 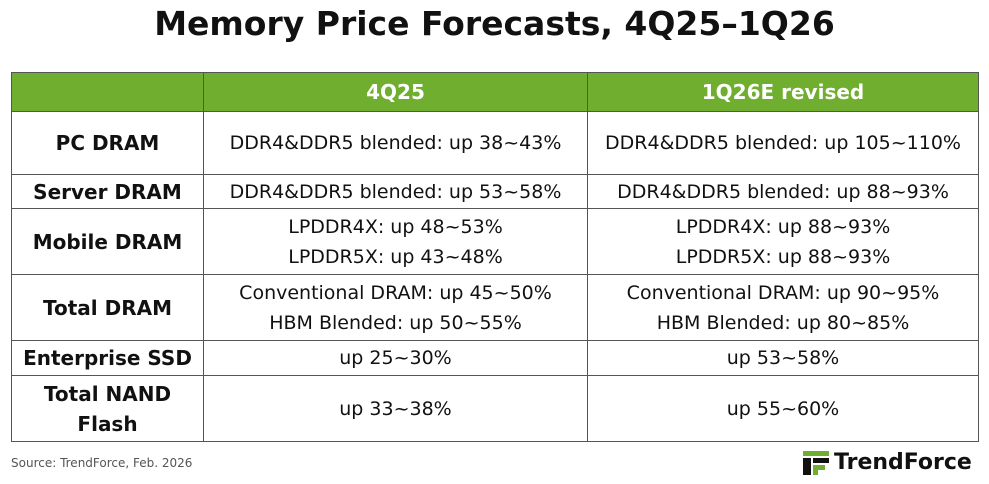 I want to click on cell-line: HBM Blended: up 80~85%, so click(x=783, y=322).